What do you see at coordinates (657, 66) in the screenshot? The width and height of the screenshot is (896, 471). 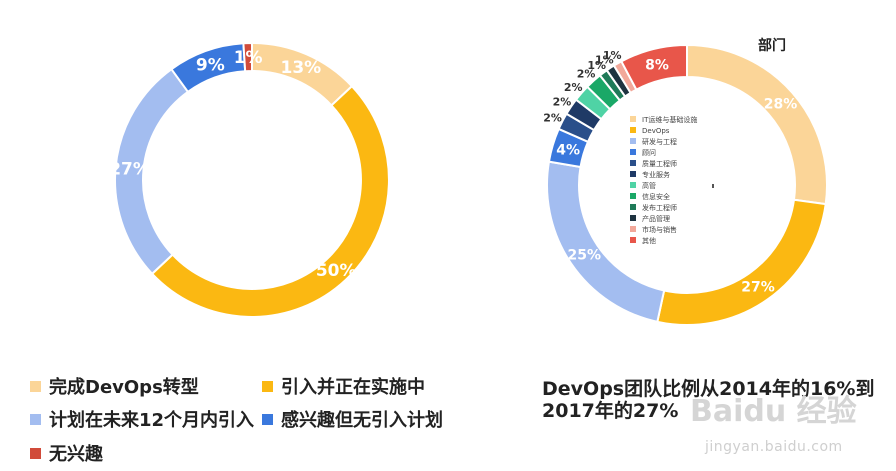 I see `data-label: 8%` at bounding box center [657, 66].